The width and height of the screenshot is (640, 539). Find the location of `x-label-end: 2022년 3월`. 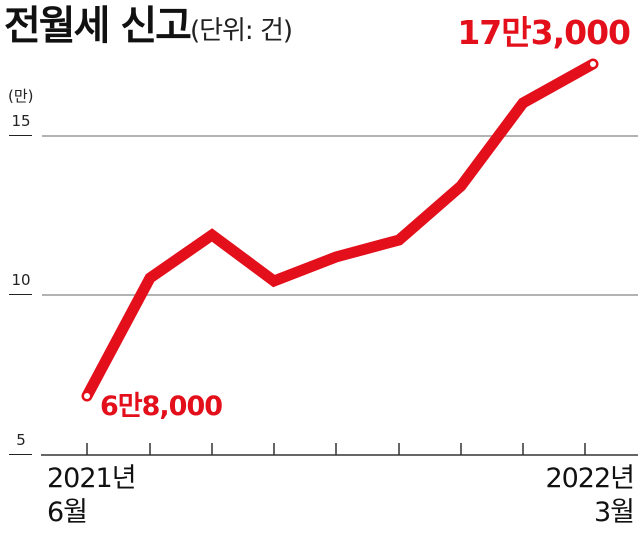

x-label-end: 2022년 3월 is located at coordinates (590, 495).